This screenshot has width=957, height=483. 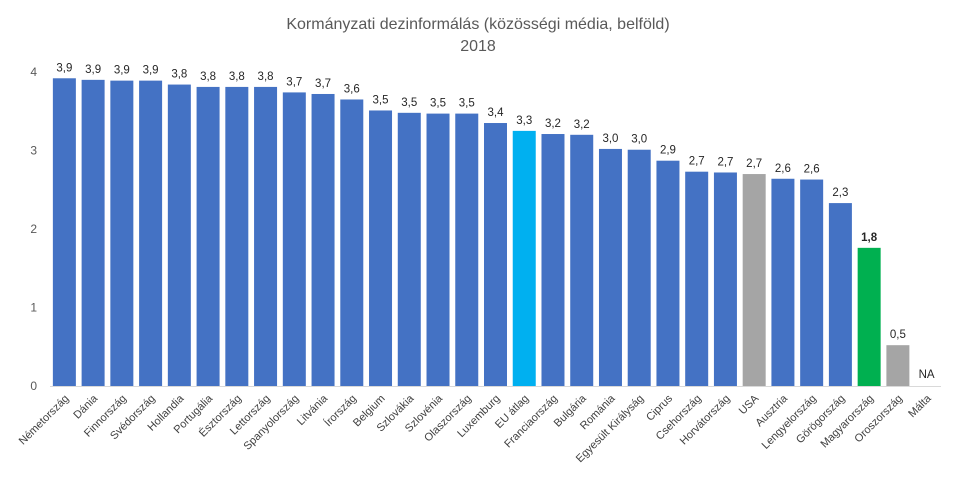 I want to click on value-label: 3,3, so click(x=524, y=121).